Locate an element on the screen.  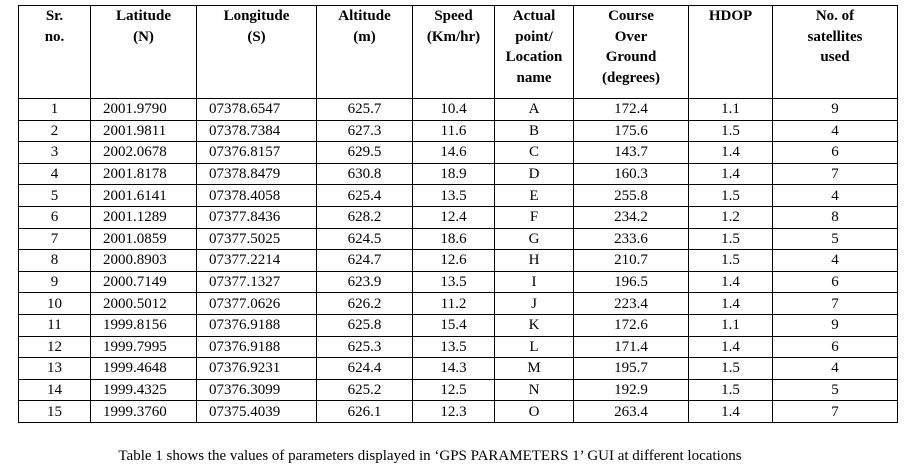
header-text: (S) is located at coordinates (256, 36).